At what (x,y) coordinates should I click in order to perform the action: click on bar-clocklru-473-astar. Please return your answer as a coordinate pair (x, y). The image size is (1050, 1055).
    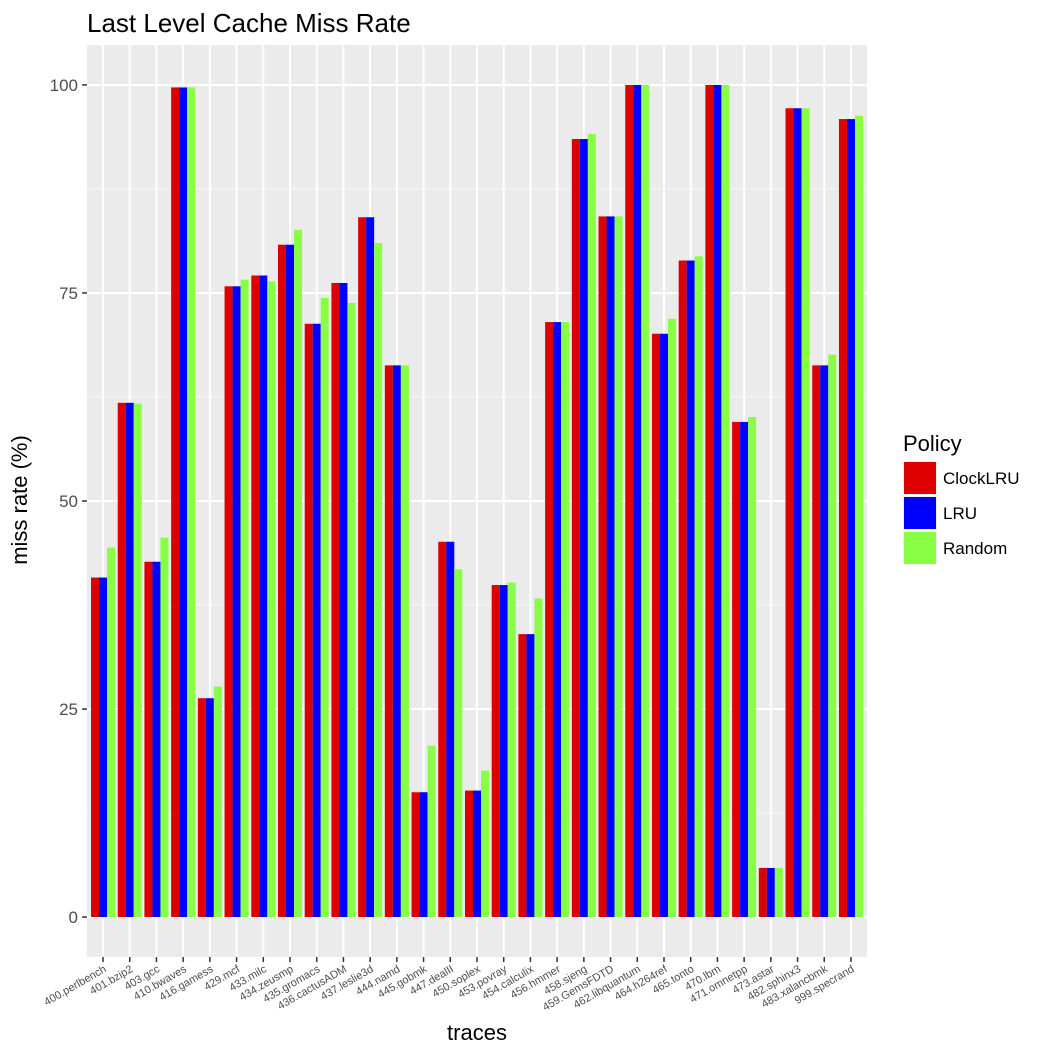
    Looking at the image, I should click on (762, 892).